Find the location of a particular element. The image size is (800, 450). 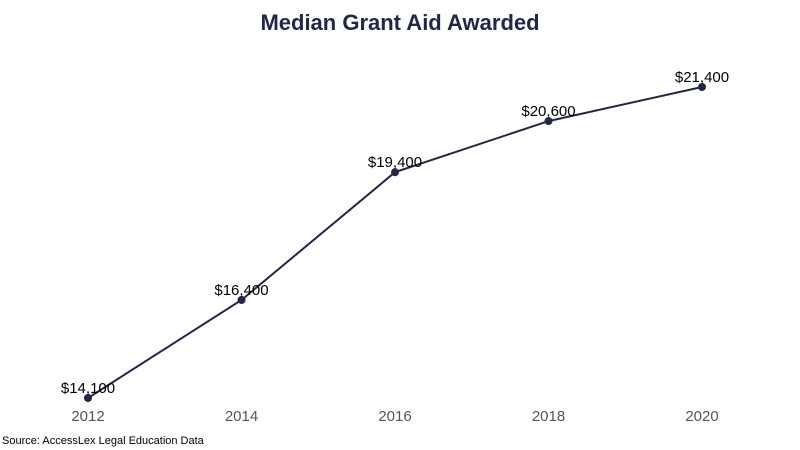

data-label-2020: $21,400 is located at coordinates (702, 77).